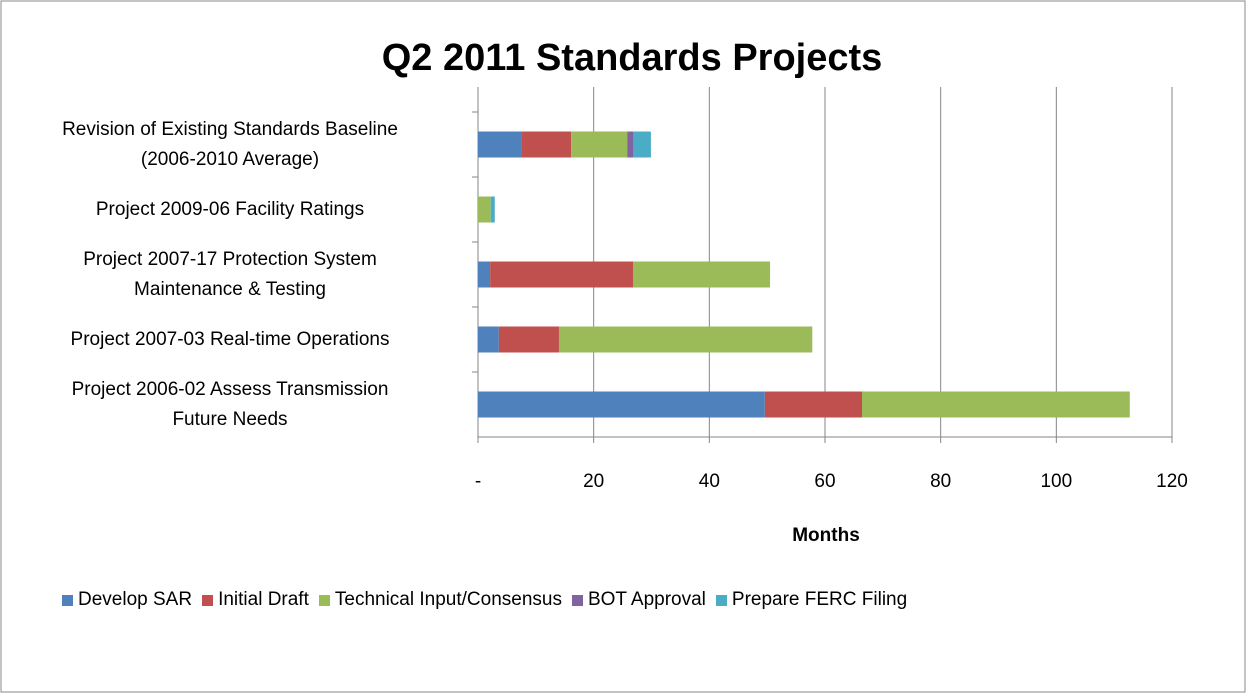 This screenshot has height=694, width=1247. I want to click on y-tick-label: Project 2009-06 Facility Ratings, so click(230, 209).